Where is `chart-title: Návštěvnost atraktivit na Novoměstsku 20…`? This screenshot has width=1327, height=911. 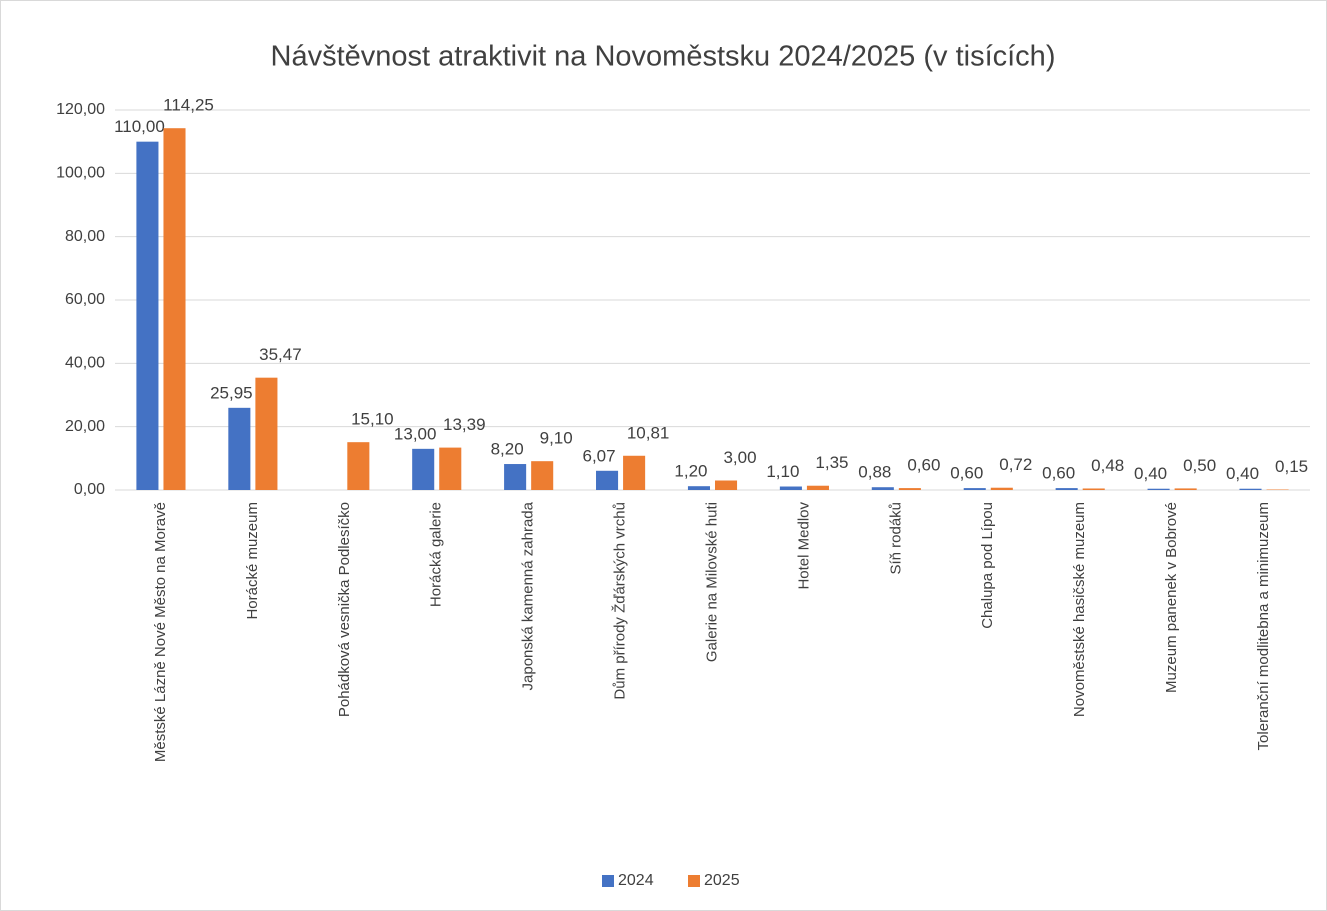 chart-title: Návštěvnost atraktivit na Novoměstsku 20… is located at coordinates (663, 57).